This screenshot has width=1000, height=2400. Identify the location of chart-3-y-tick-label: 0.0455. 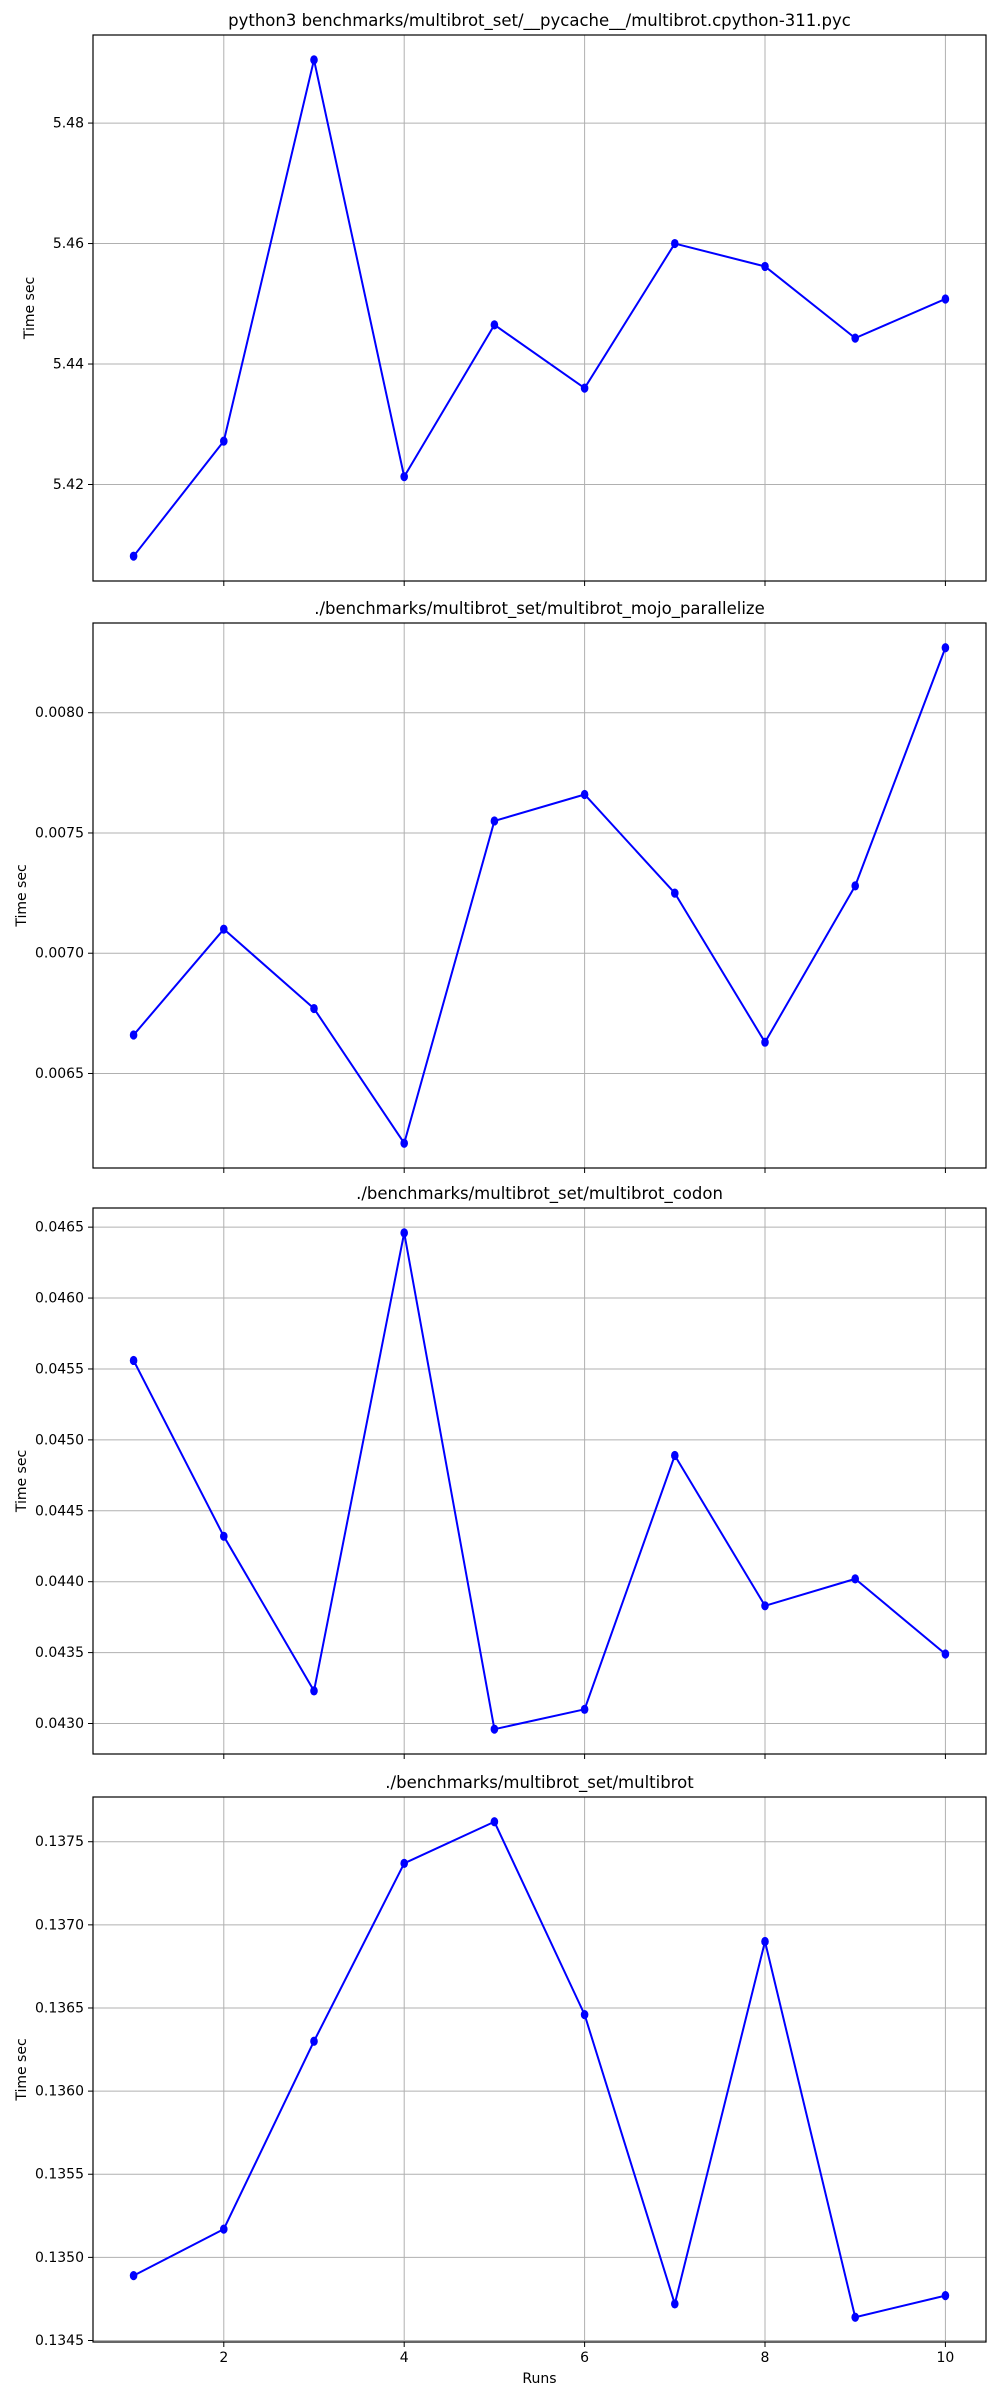
(59, 1369).